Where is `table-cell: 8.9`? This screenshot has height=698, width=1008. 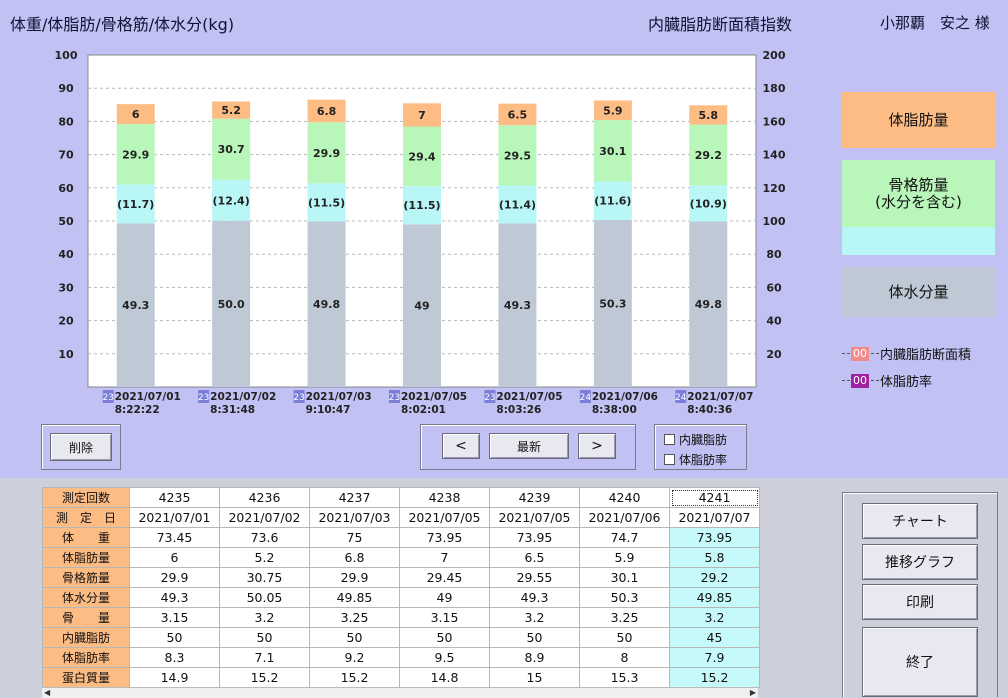 table-cell: 8.9 is located at coordinates (534, 657).